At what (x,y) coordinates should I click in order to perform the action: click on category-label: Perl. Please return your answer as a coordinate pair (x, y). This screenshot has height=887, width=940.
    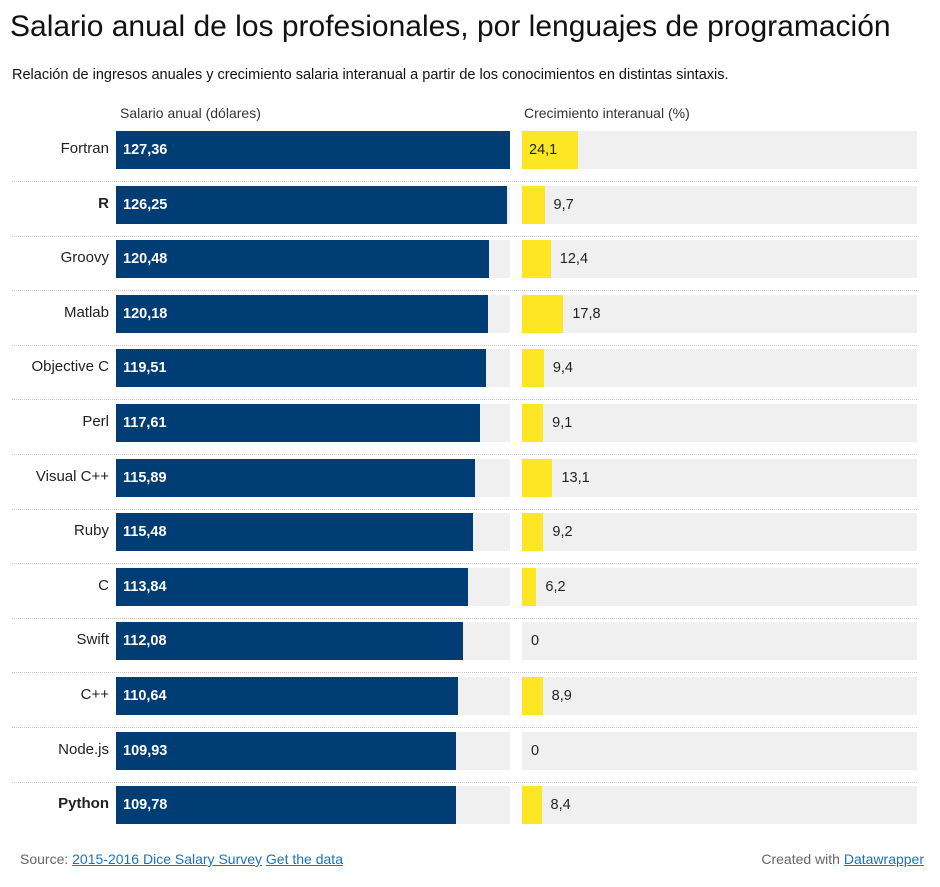
    Looking at the image, I should click on (95, 421).